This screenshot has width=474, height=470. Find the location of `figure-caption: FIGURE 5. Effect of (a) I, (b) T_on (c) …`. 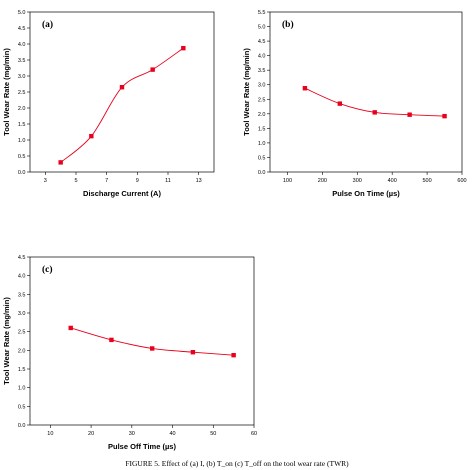

figure-caption: FIGURE 5. Effect of (a) I, (b) T_on (c) … is located at coordinates (237, 463).